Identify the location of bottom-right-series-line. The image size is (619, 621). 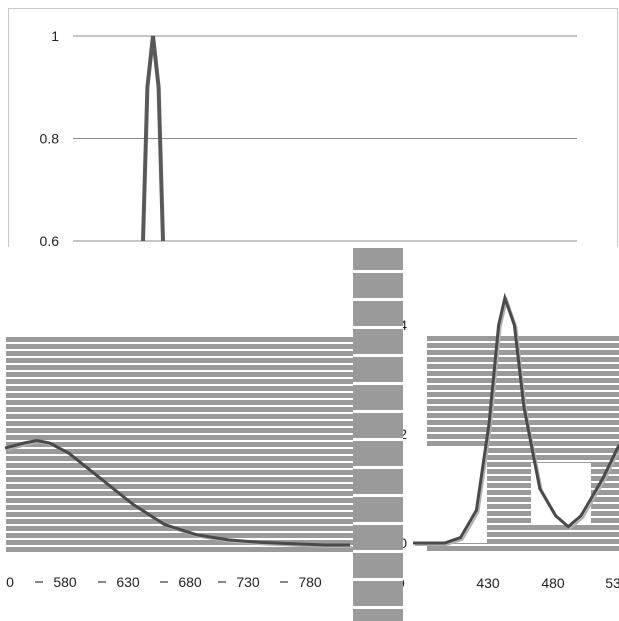
(516, 418).